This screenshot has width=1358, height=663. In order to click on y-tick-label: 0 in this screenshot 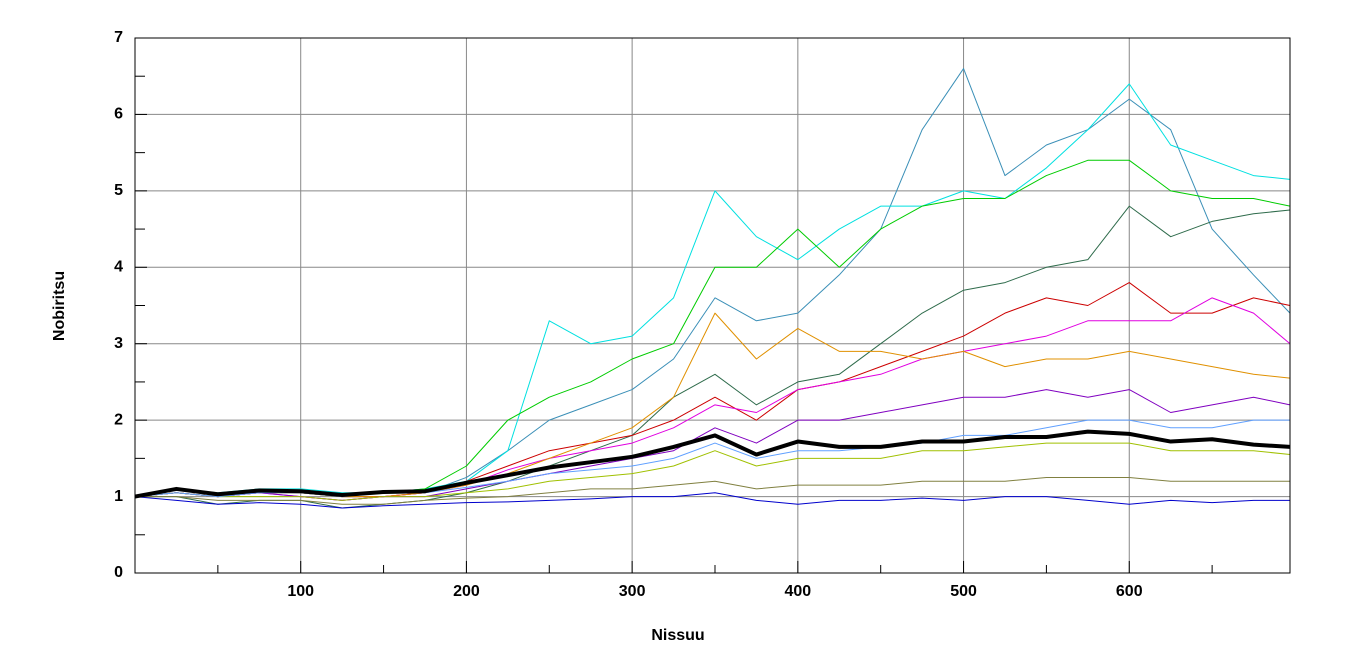, I will do `click(118, 572)`.